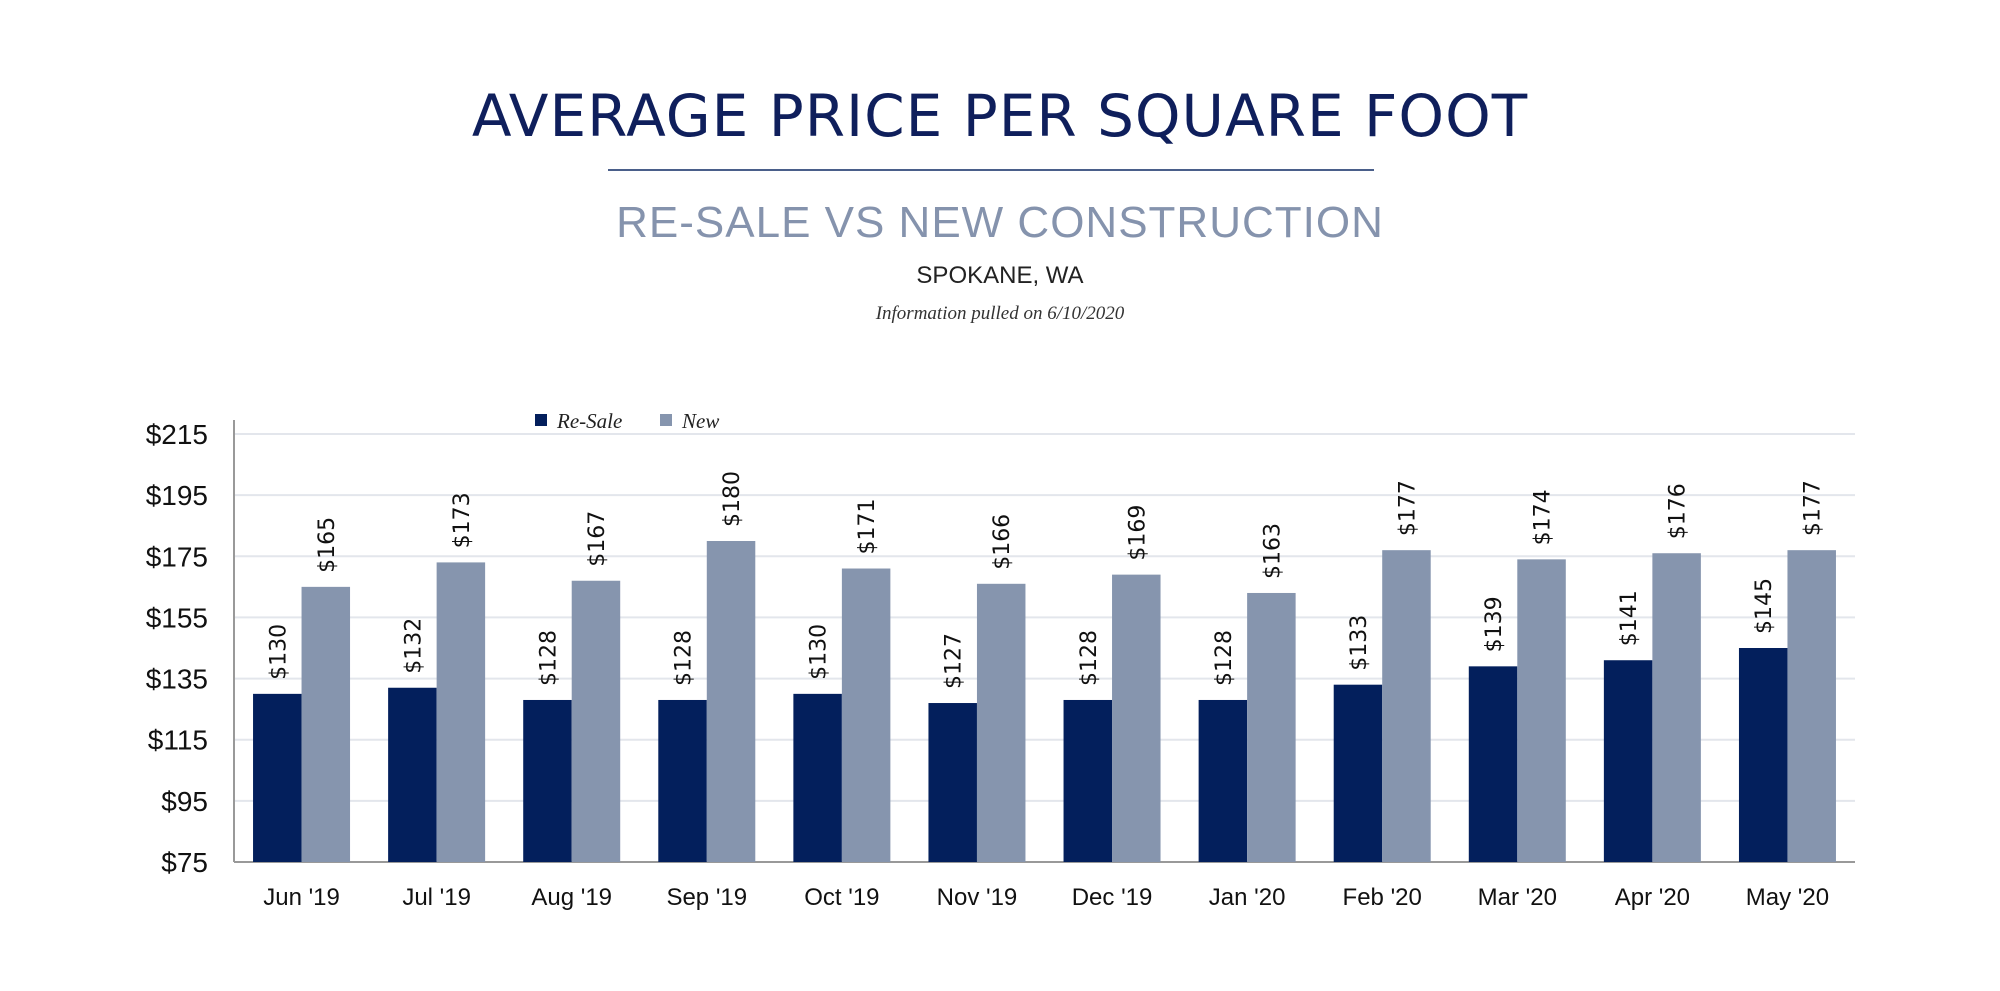 The width and height of the screenshot is (2000, 991). Describe the element at coordinates (177, 495) in the screenshot. I see `y-tick-label: $195` at that location.